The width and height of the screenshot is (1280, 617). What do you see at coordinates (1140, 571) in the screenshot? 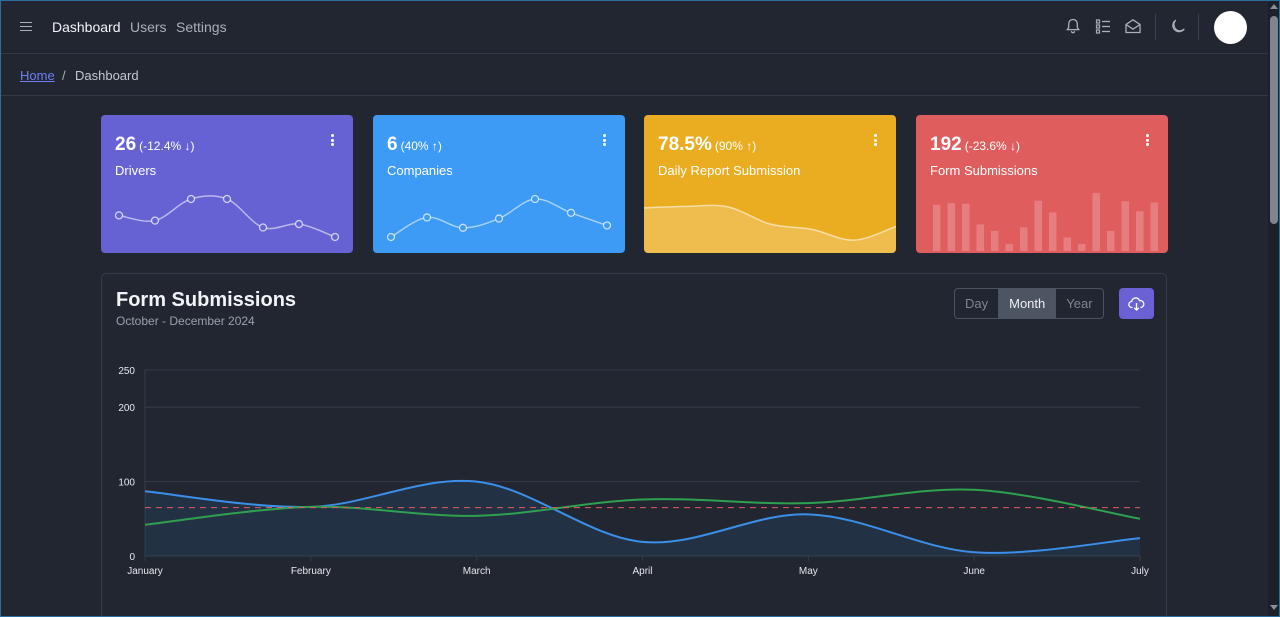
I see `x-tick-label: July` at bounding box center [1140, 571].